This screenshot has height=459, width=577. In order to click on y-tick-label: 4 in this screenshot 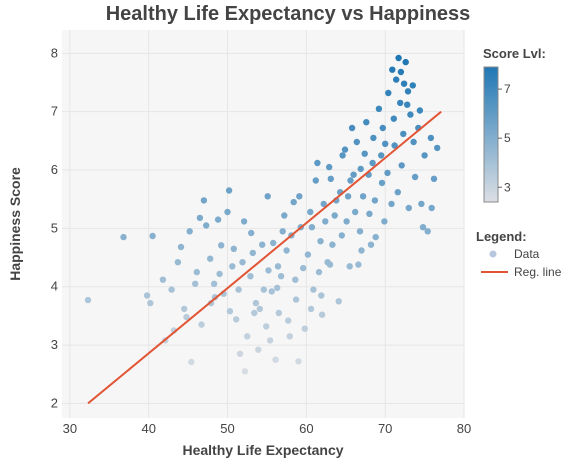, I will do `click(54, 286)`.